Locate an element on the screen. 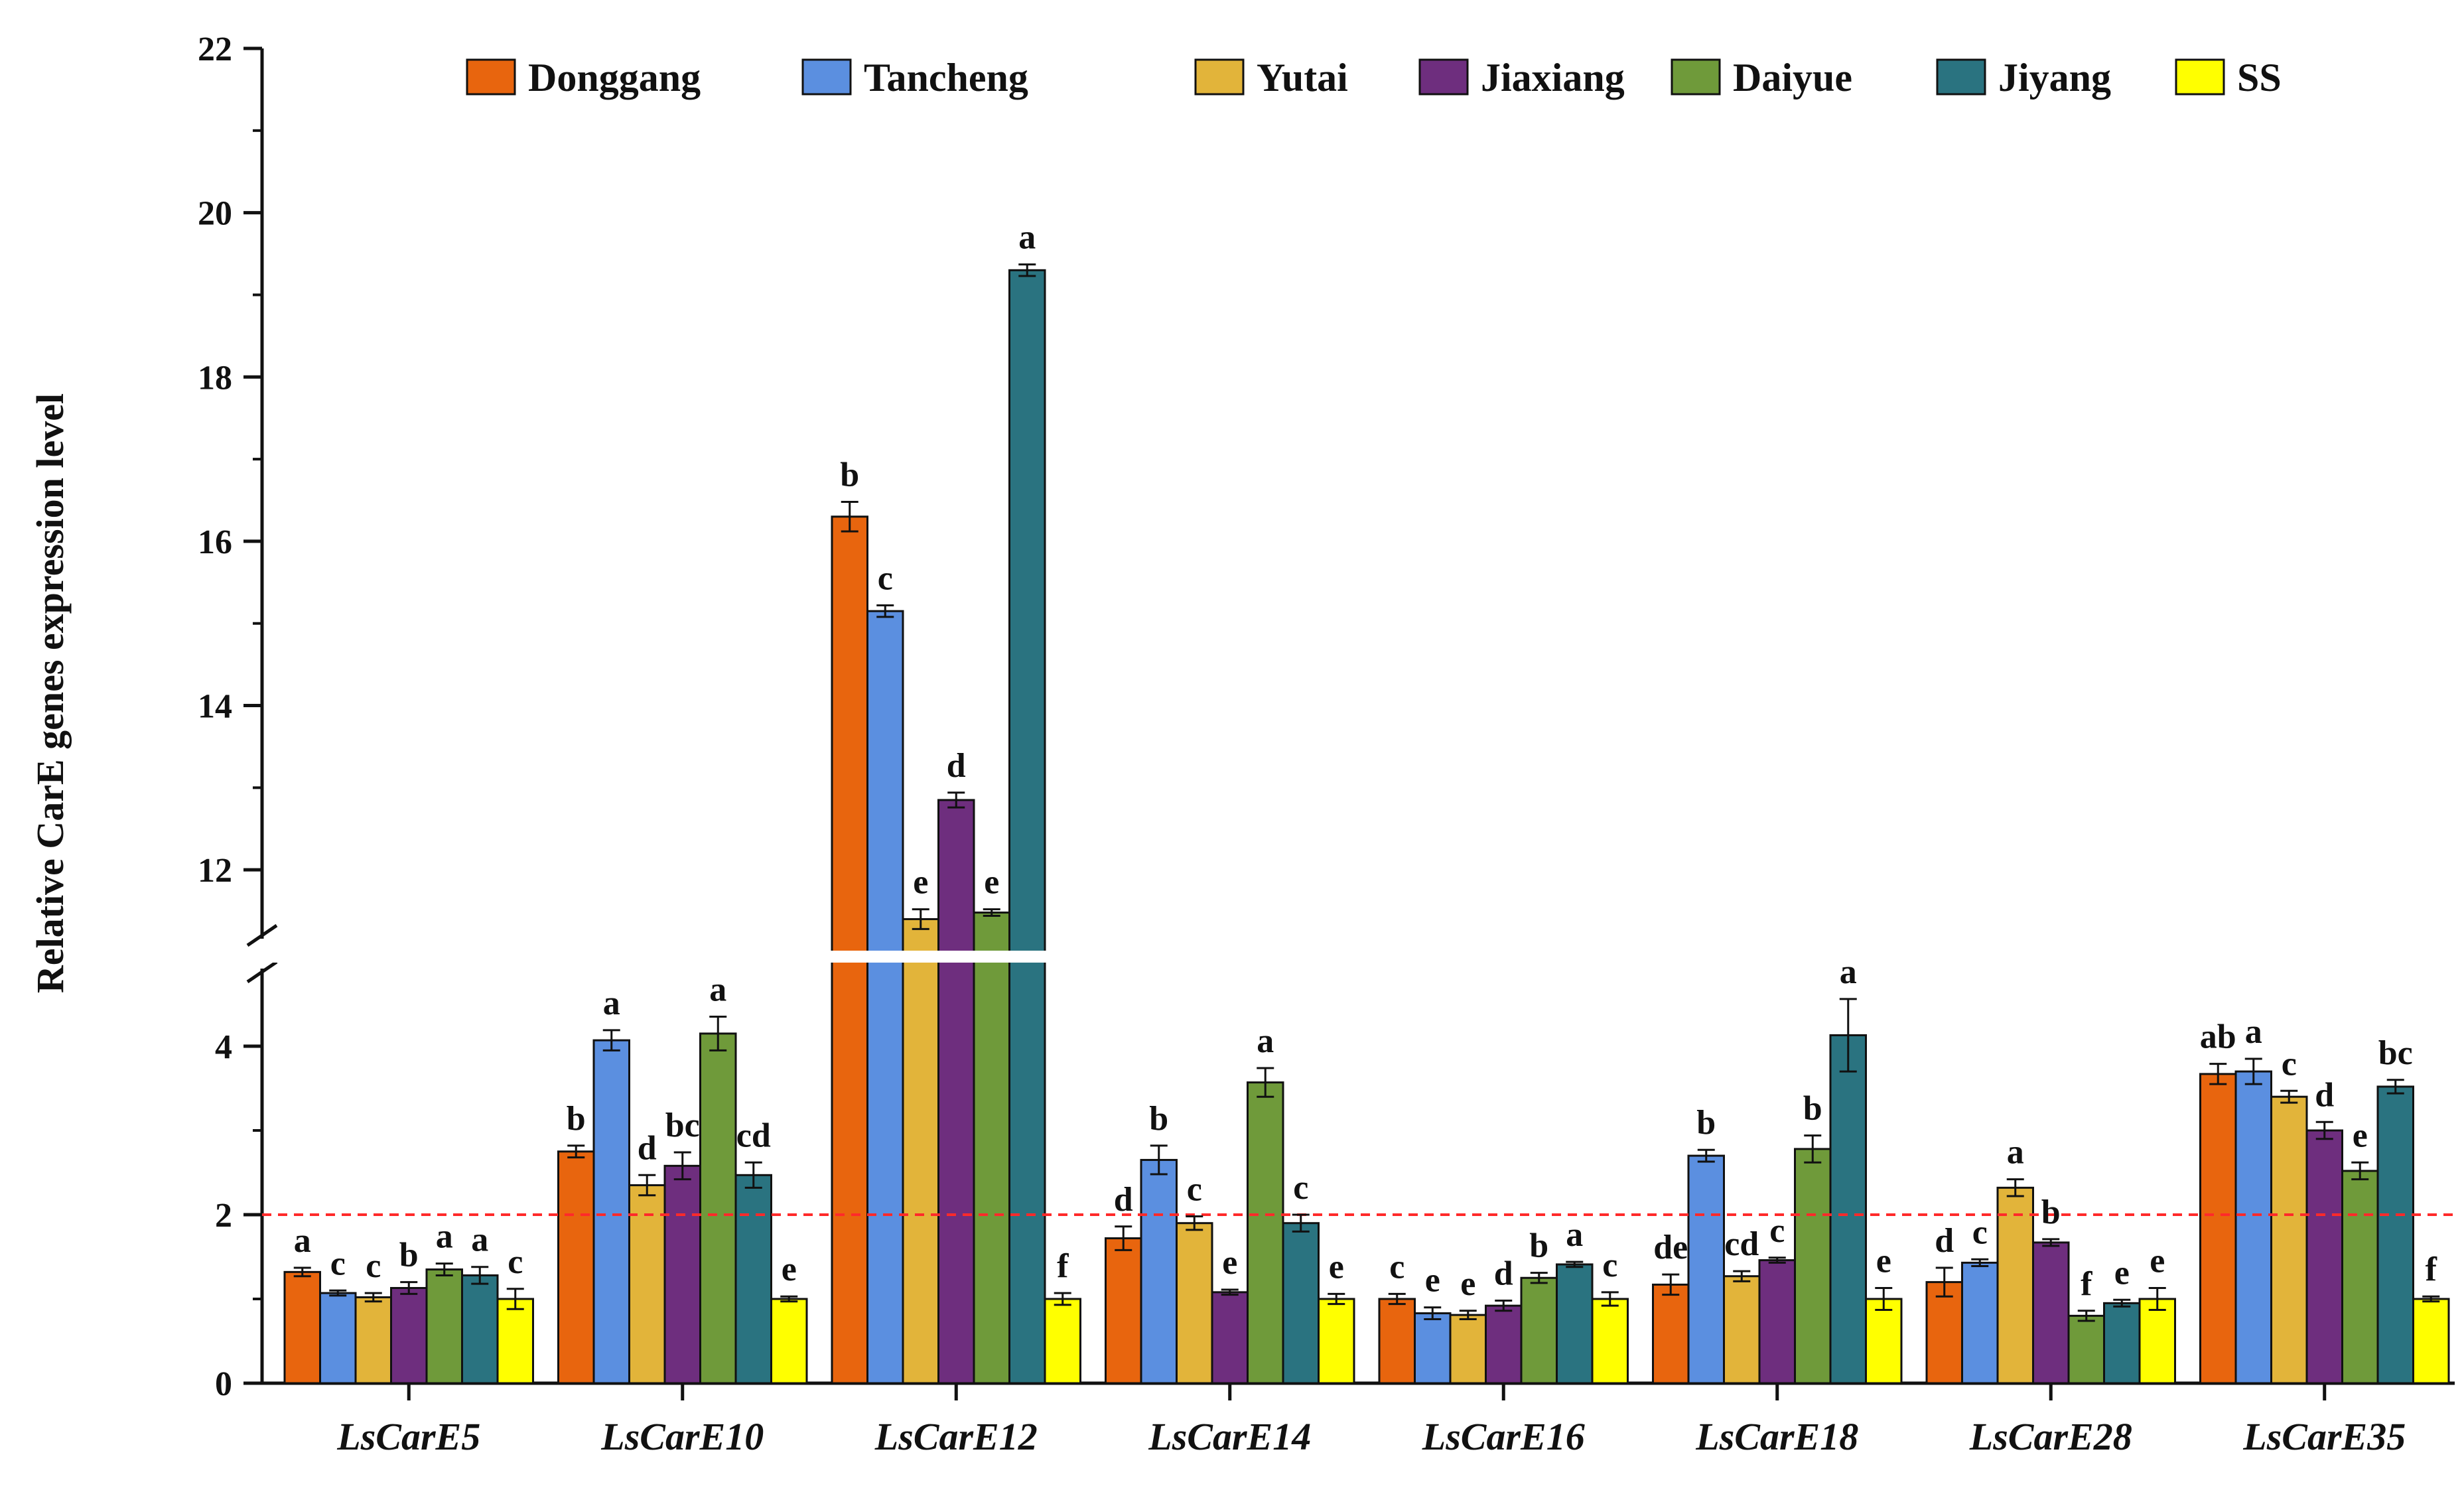 Image resolution: width=2464 pixels, height=1492 pixels. y-tick-label: 2 is located at coordinates (223, 1216).